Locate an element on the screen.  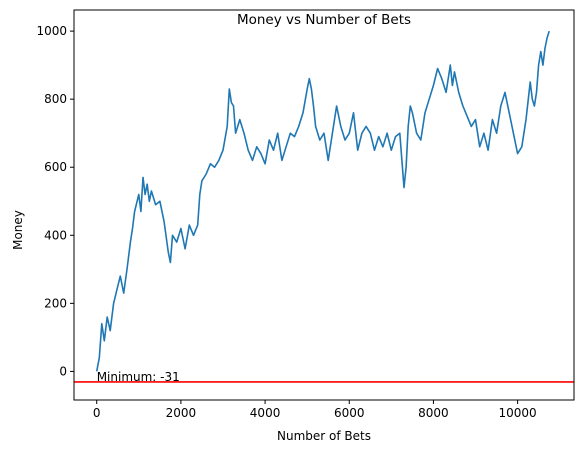
x-axis-label: Number of Bets is located at coordinates (324, 436).